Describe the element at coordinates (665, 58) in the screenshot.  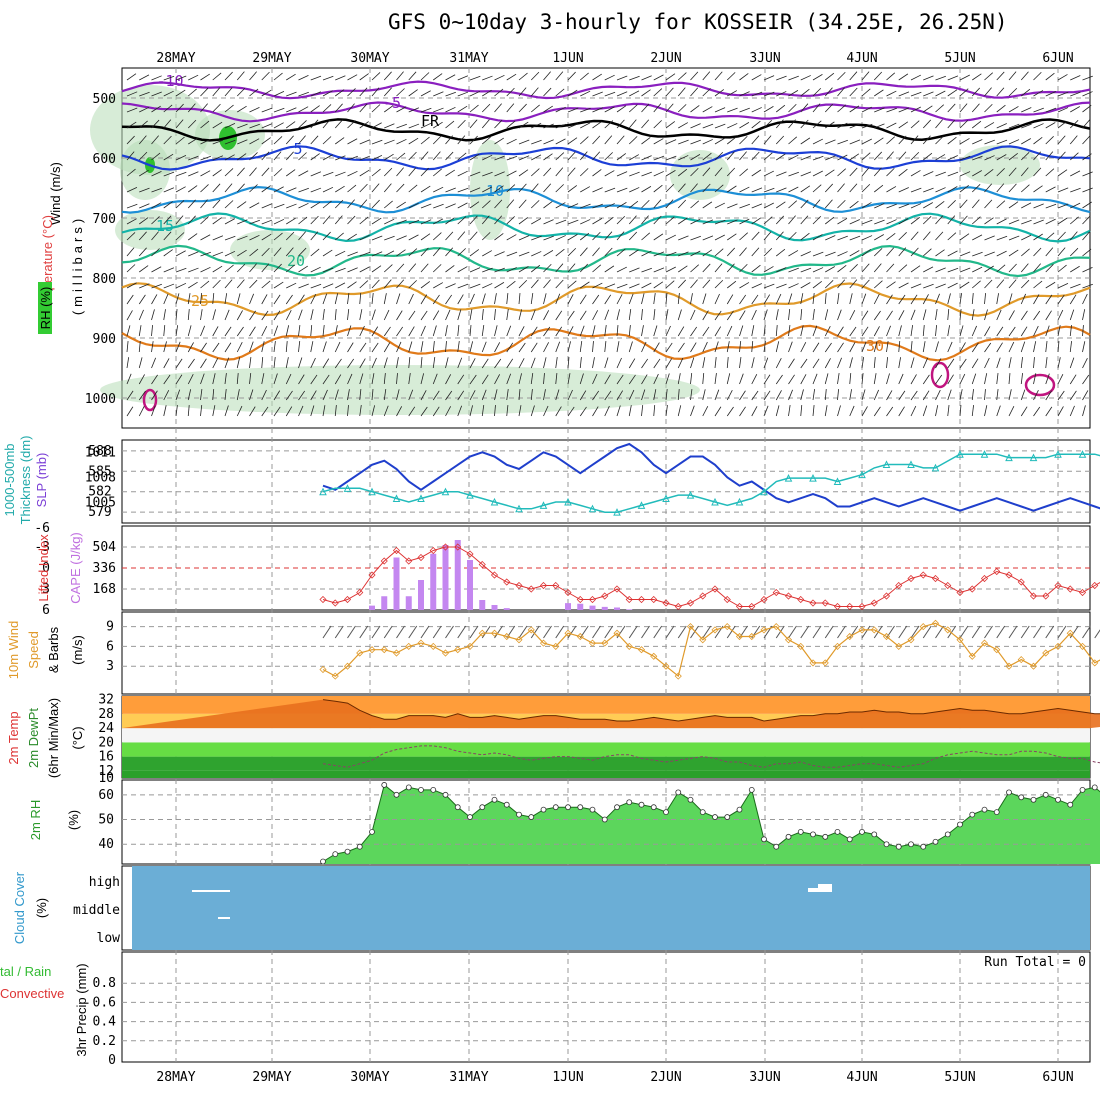
I see `date-label-top: 2JUN` at that location.